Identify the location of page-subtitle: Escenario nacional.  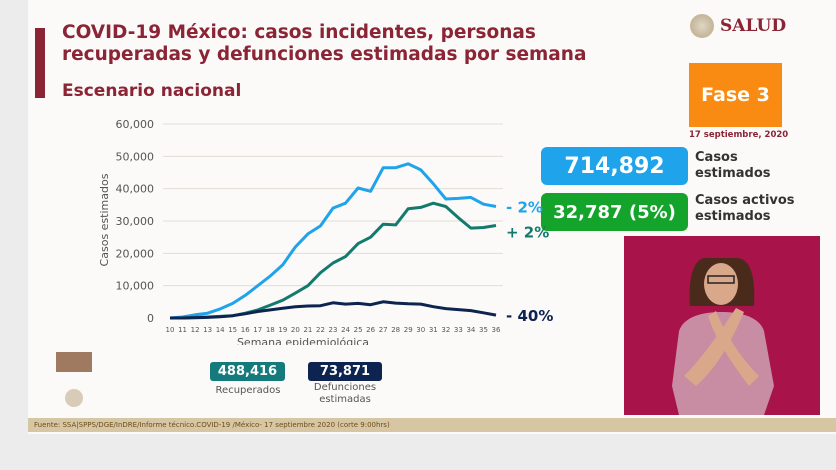
(152, 91).